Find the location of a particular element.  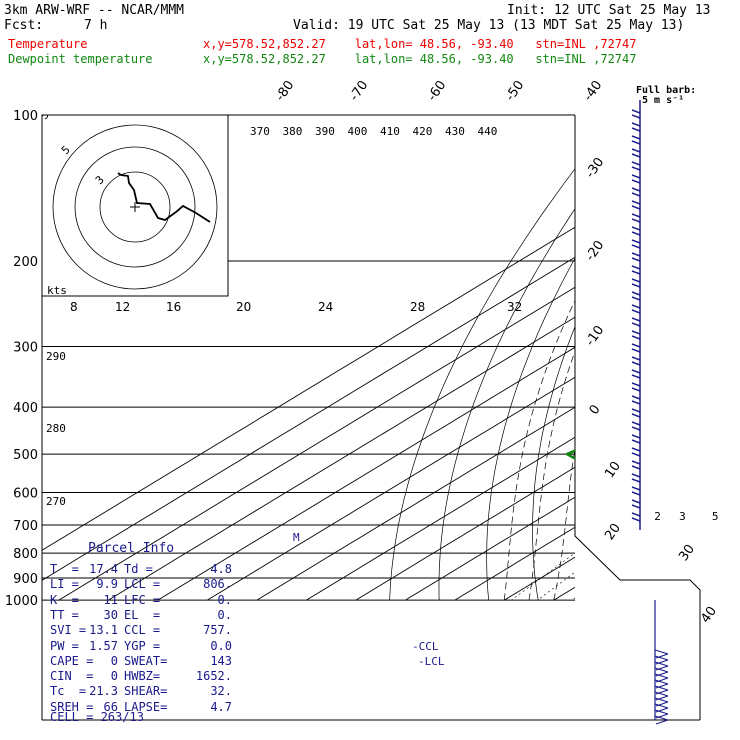

theta-label: 290 is located at coordinates (56, 356).